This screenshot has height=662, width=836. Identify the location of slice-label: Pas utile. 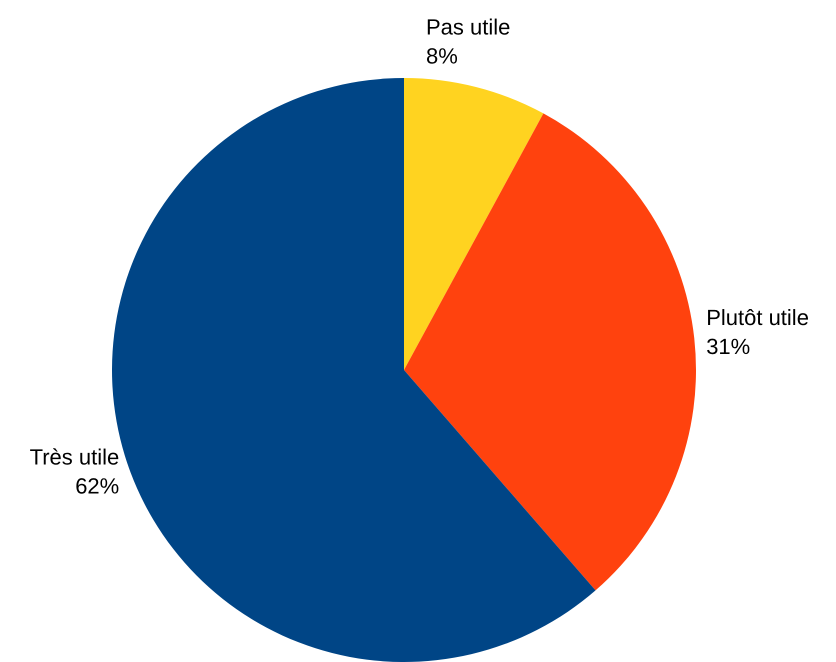
(468, 27).